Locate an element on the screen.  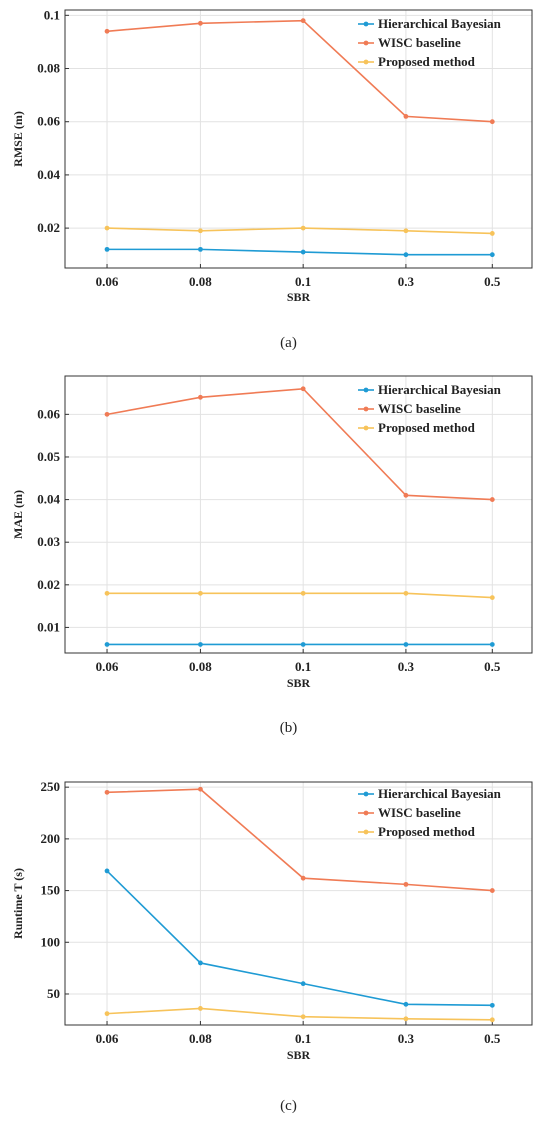
y-tick-label: 0.01 is located at coordinates (48, 626).